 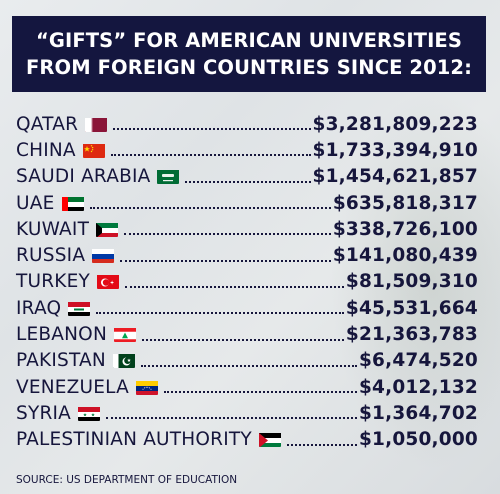 What do you see at coordinates (127, 480) in the screenshot?
I see `source-note: SOURCE: US DEPARTMENT OF EDUCATION` at bounding box center [127, 480].